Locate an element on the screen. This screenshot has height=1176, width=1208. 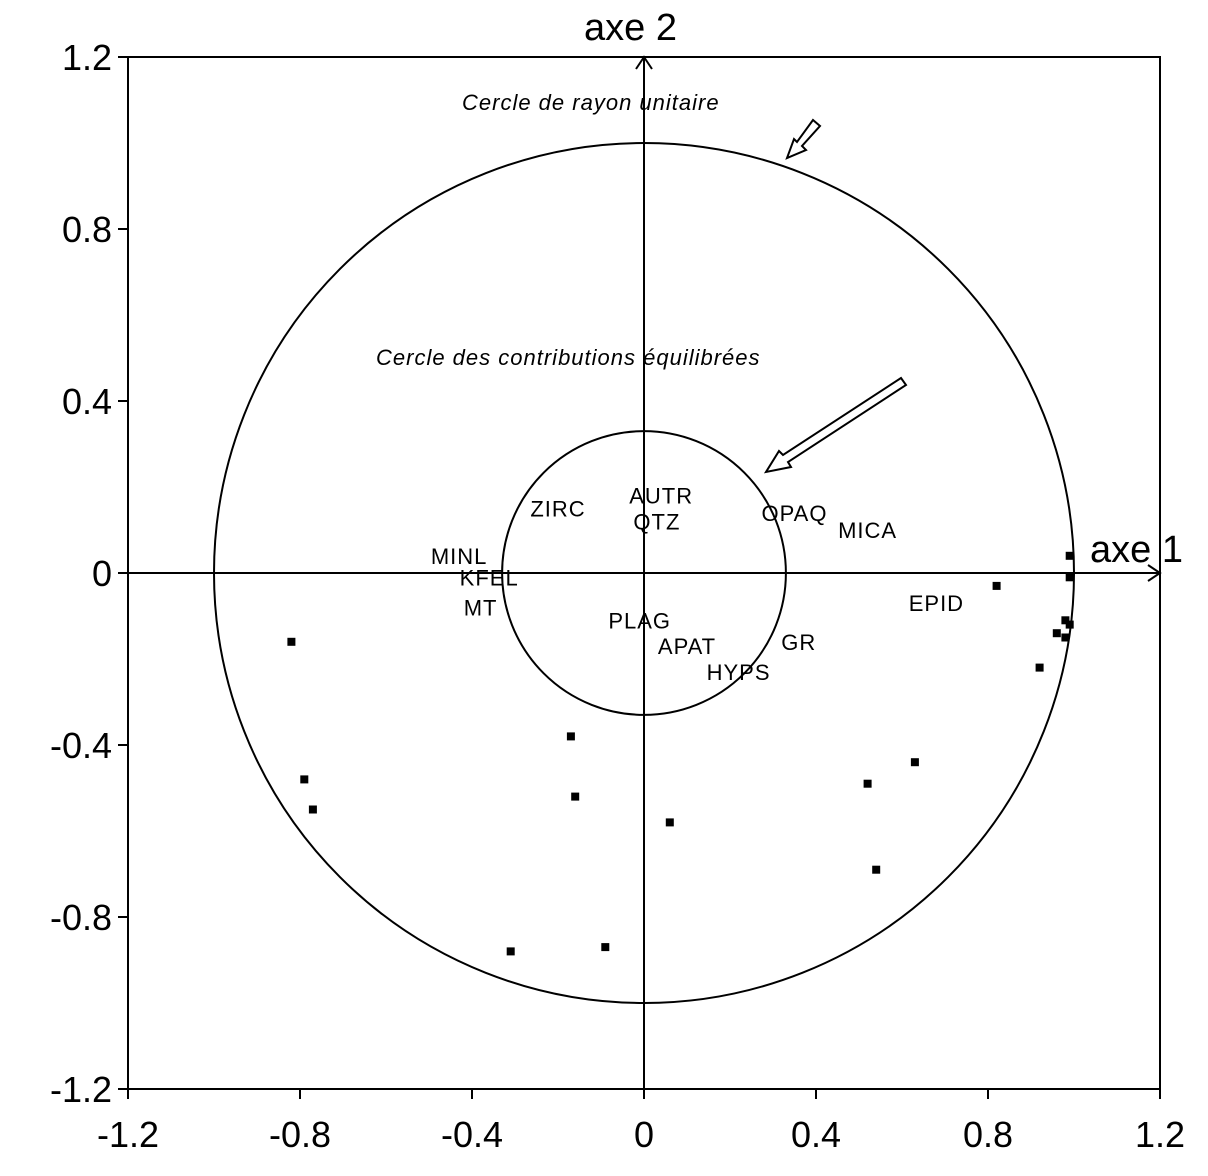
variable-label: MT is located at coordinates (481, 607).